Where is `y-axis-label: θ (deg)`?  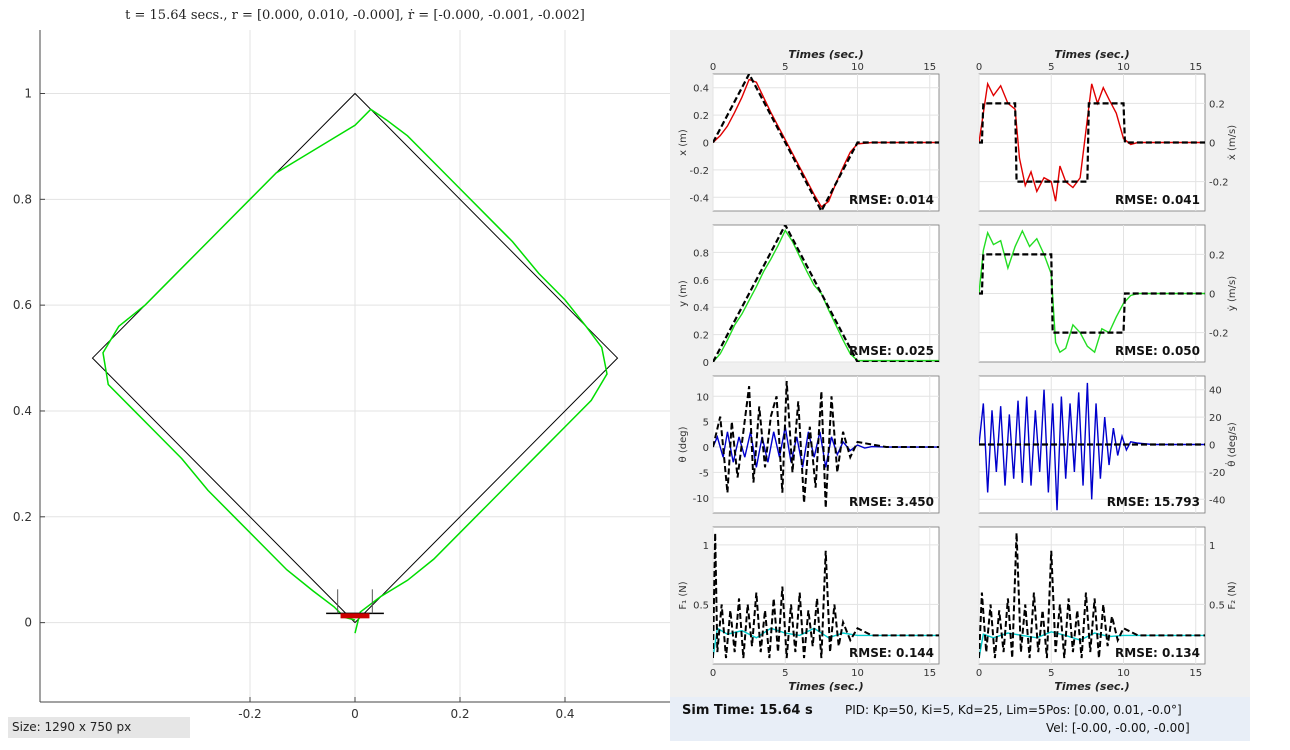
y-axis-label: θ (deg) is located at coordinates (683, 444).